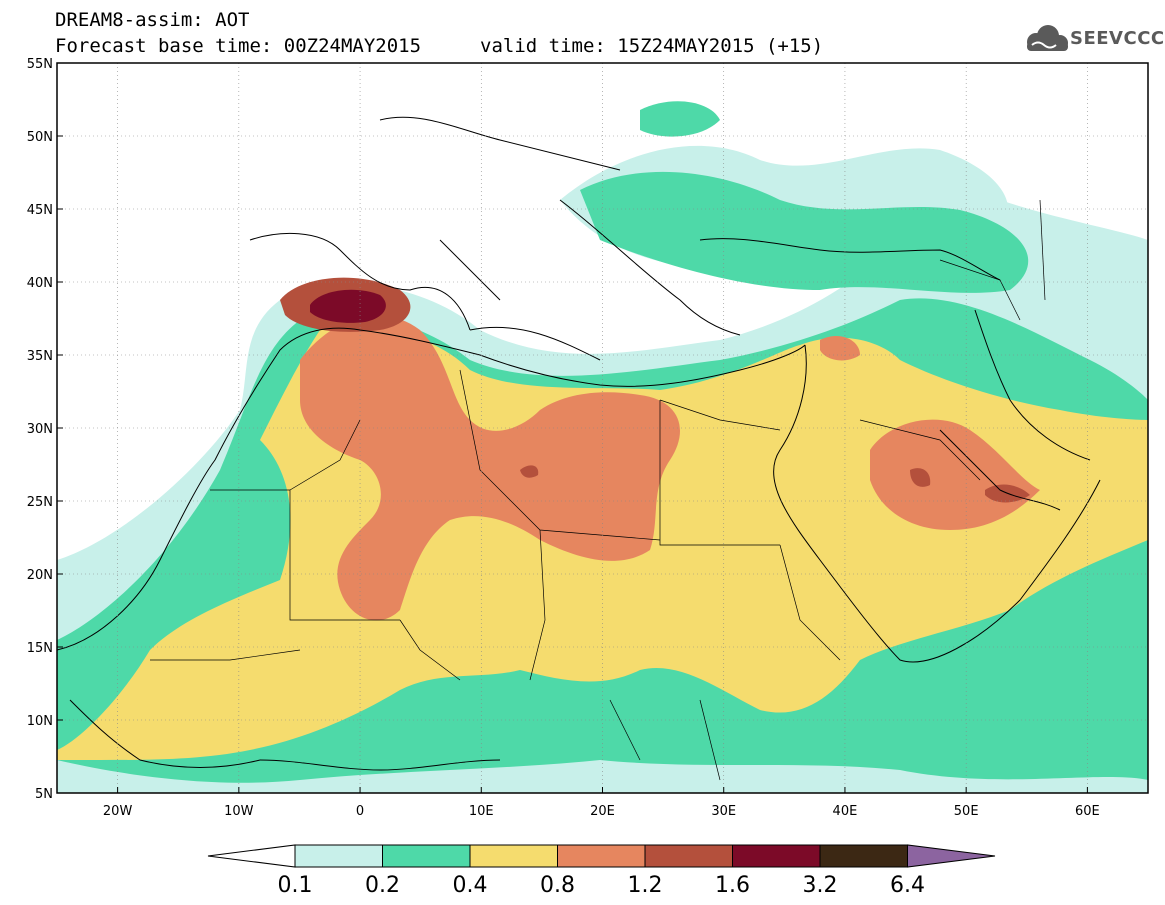  I want to click on lat-tick-label: 5N, so click(44, 794).